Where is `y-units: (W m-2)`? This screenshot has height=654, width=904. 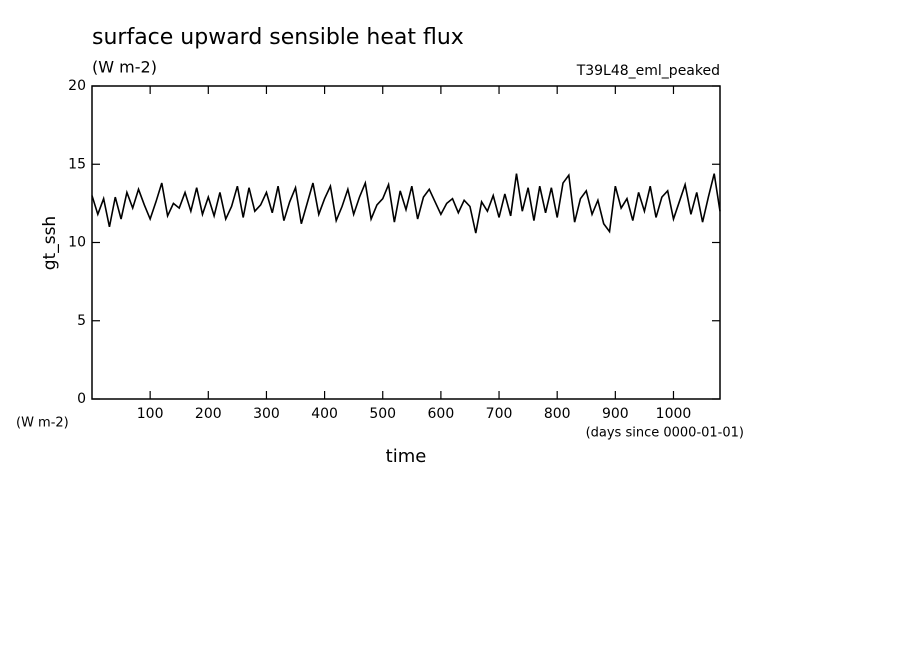 y-units: (W m-2) is located at coordinates (42, 423).